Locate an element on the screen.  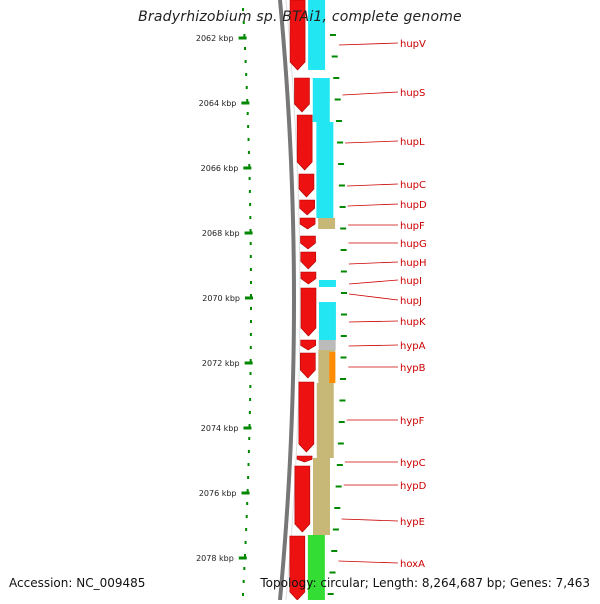
gene-label: hupL is located at coordinates (412, 142).